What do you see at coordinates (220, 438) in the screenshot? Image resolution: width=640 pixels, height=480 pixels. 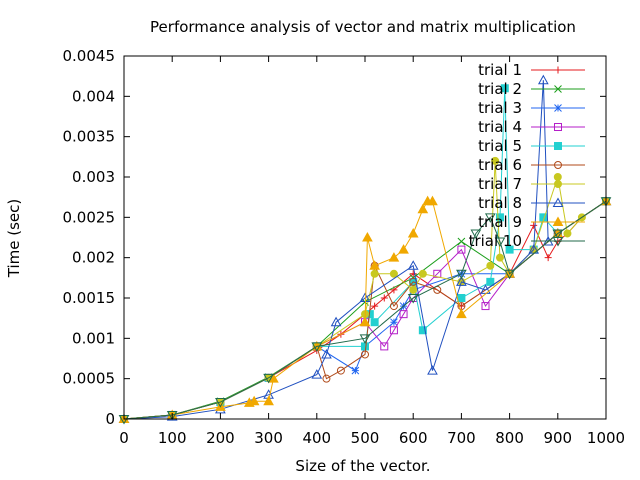 I see `x-tick-label: 200` at bounding box center [220, 438].